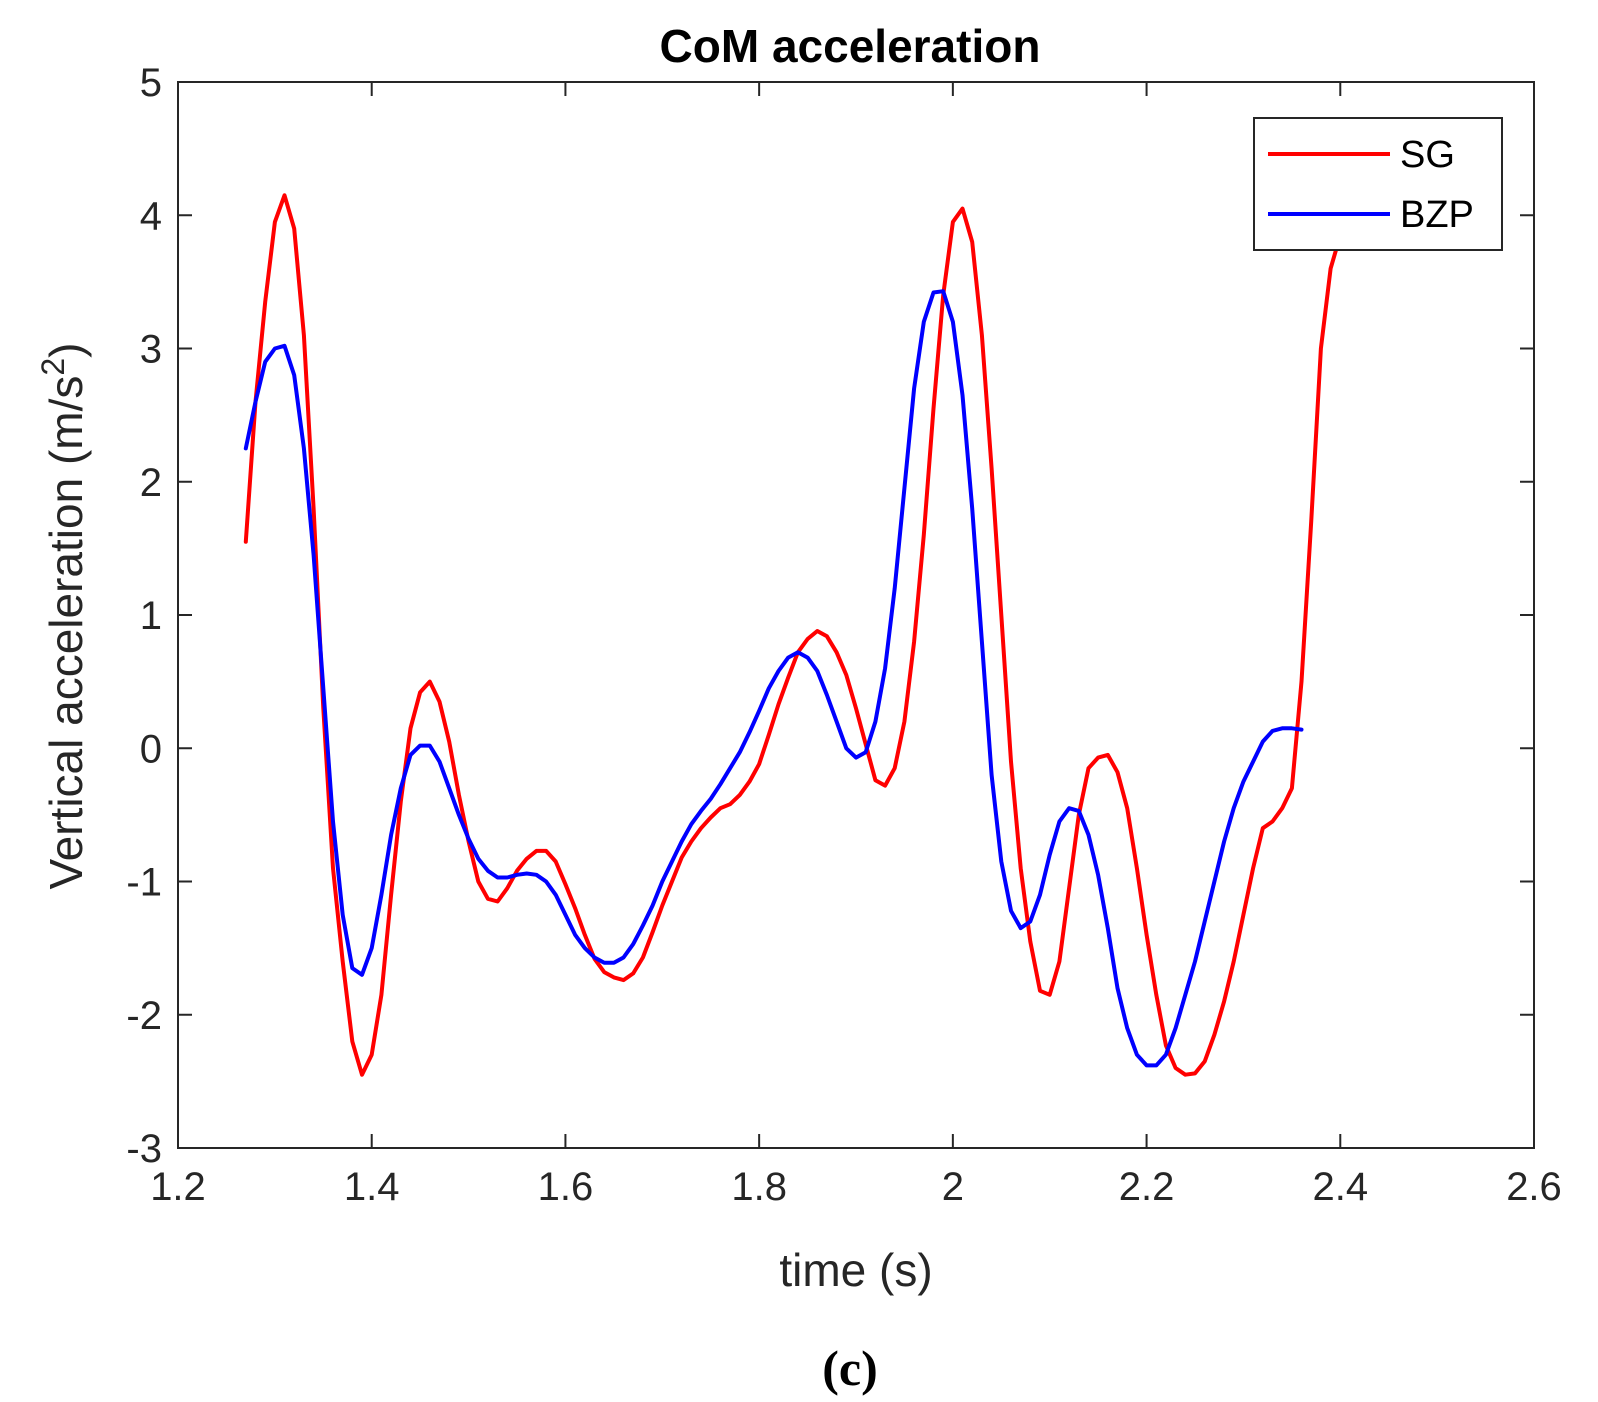  Describe the element at coordinates (759, 1187) in the screenshot. I see `x-tick-label: 1.8` at that location.